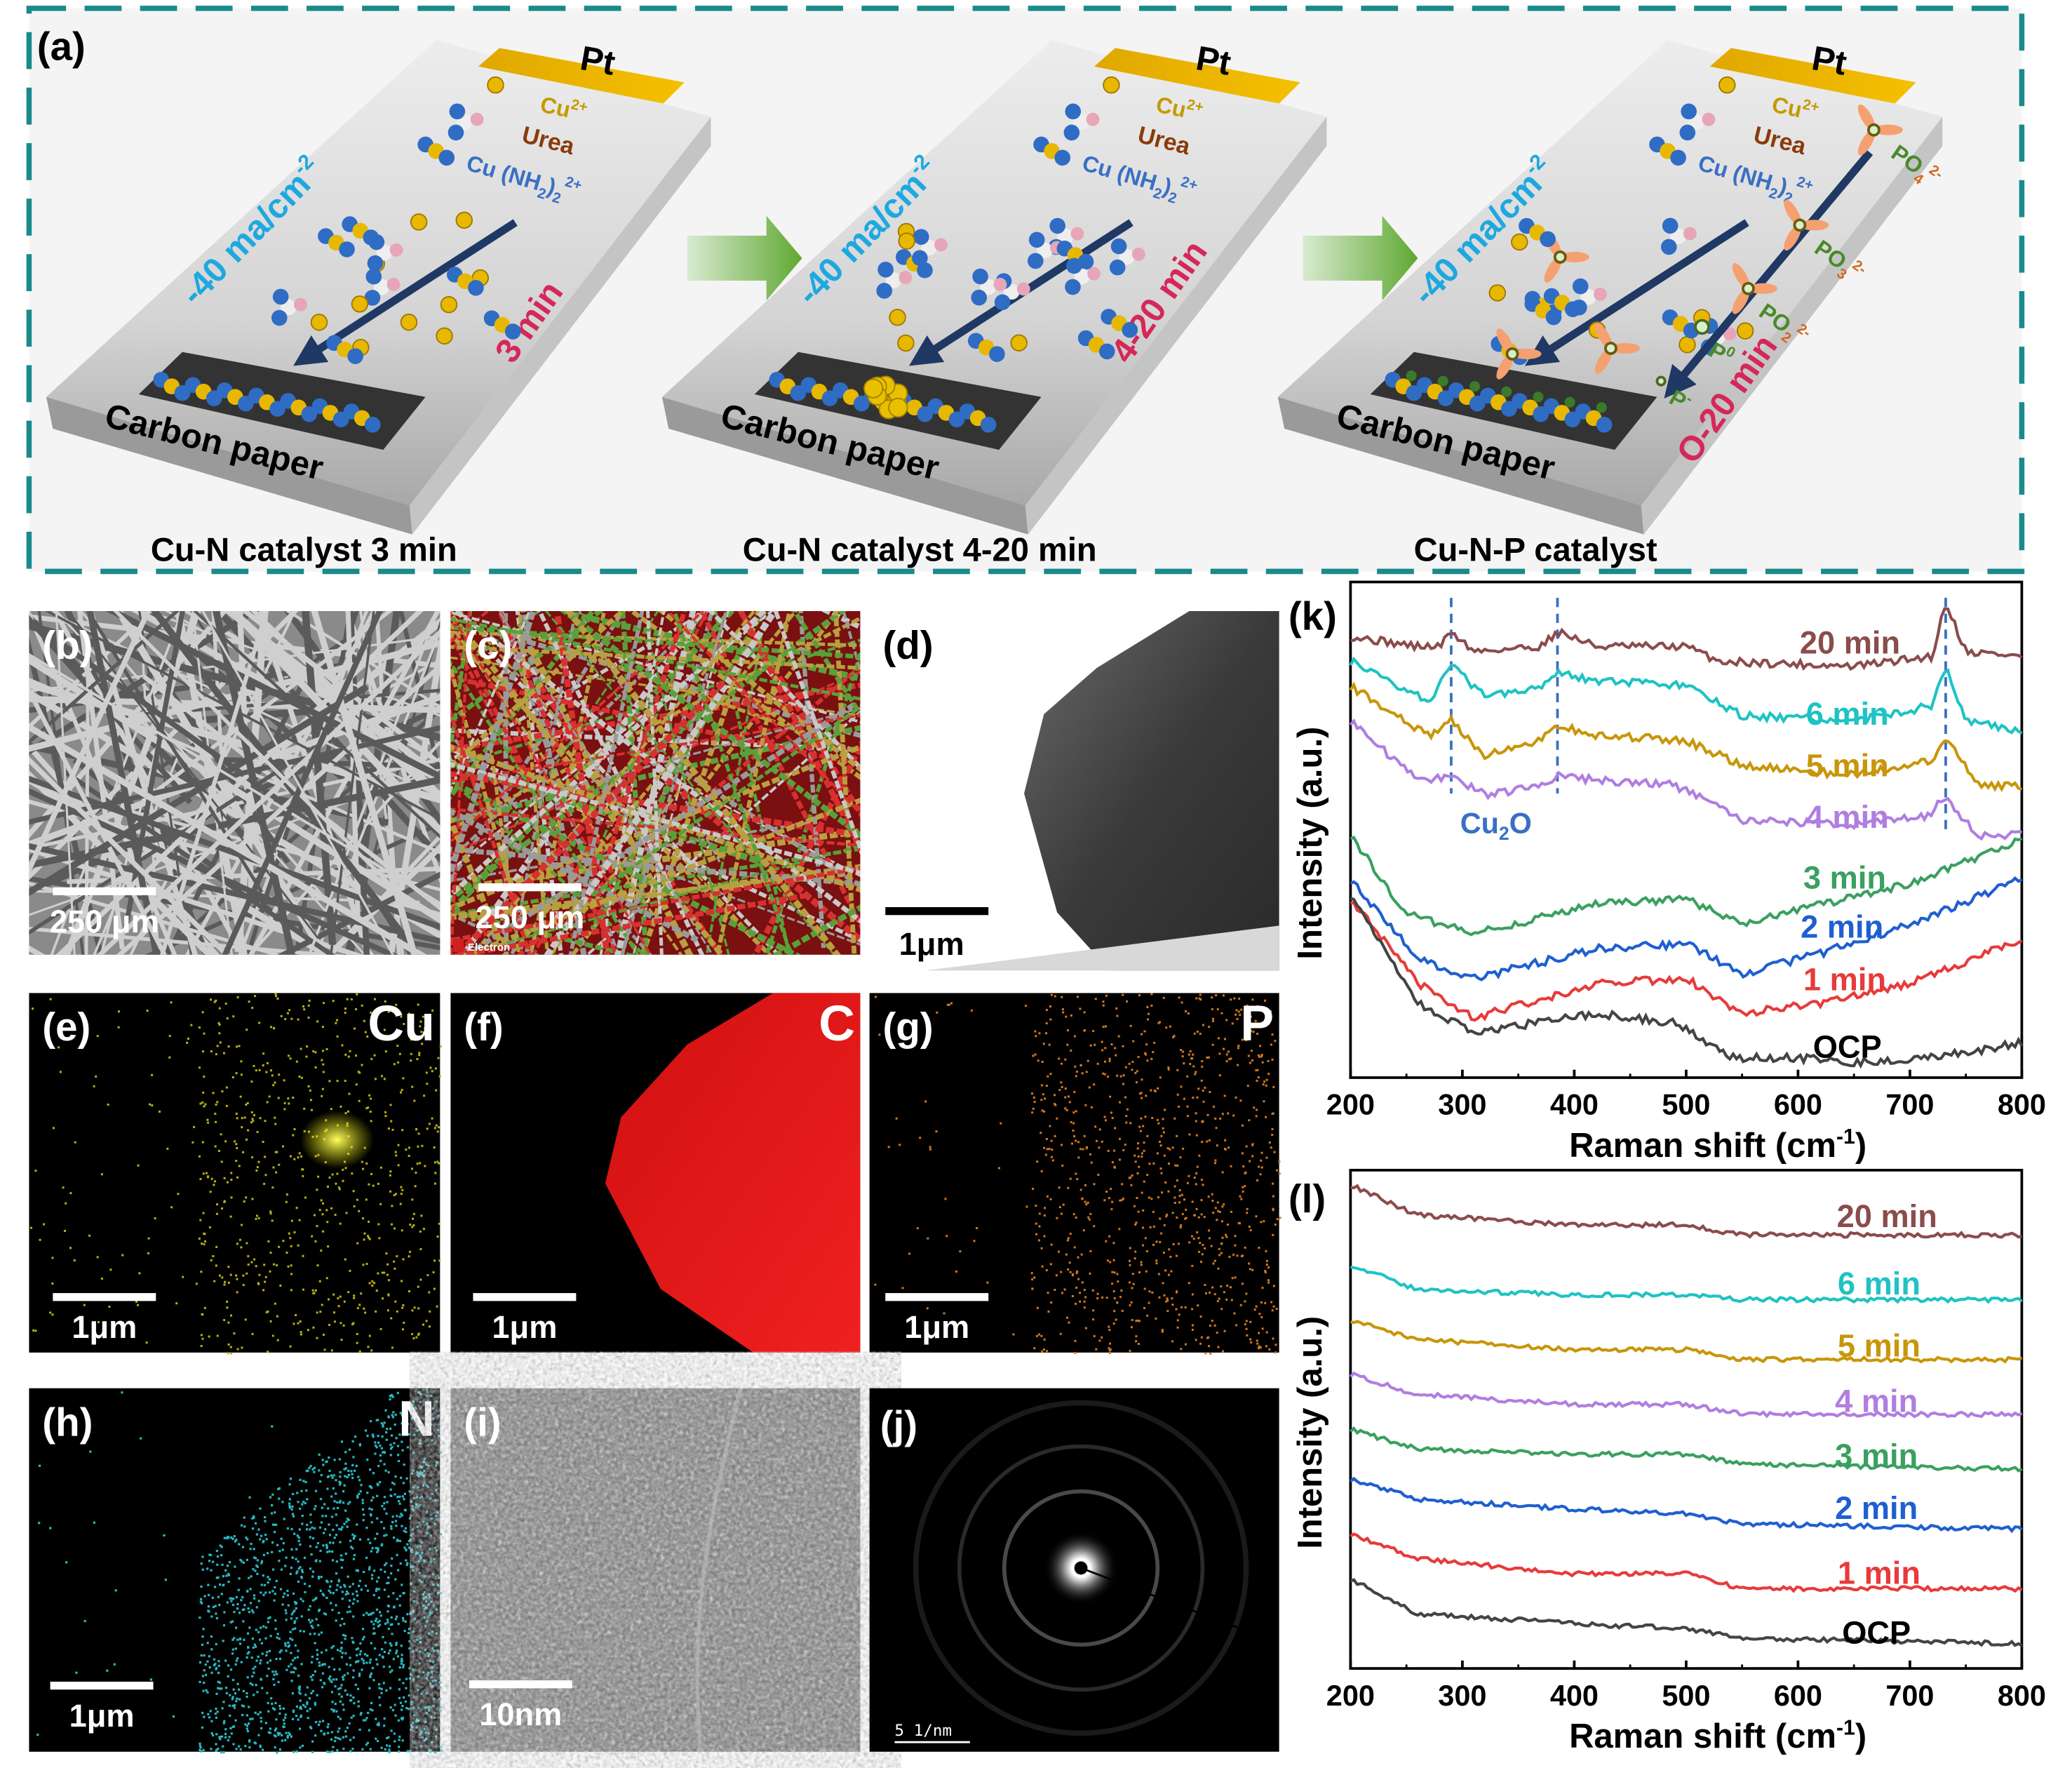 Image resolution: width=2072 pixels, height=1768 pixels. Describe the element at coordinates (1686, 695) in the screenshot. I see `series-line-6-min` at that location.